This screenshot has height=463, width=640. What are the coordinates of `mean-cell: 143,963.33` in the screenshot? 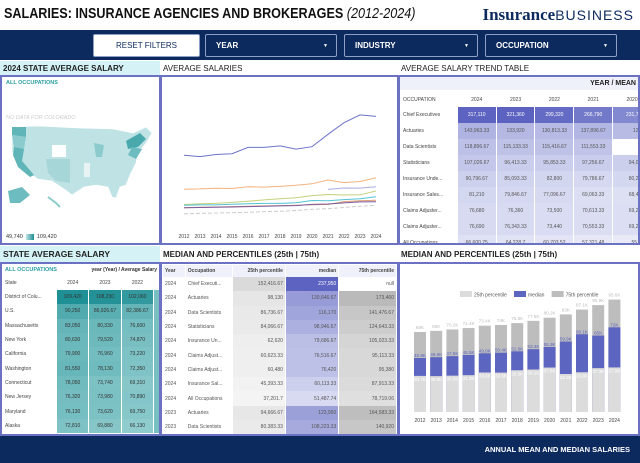 It's located at (476, 131).